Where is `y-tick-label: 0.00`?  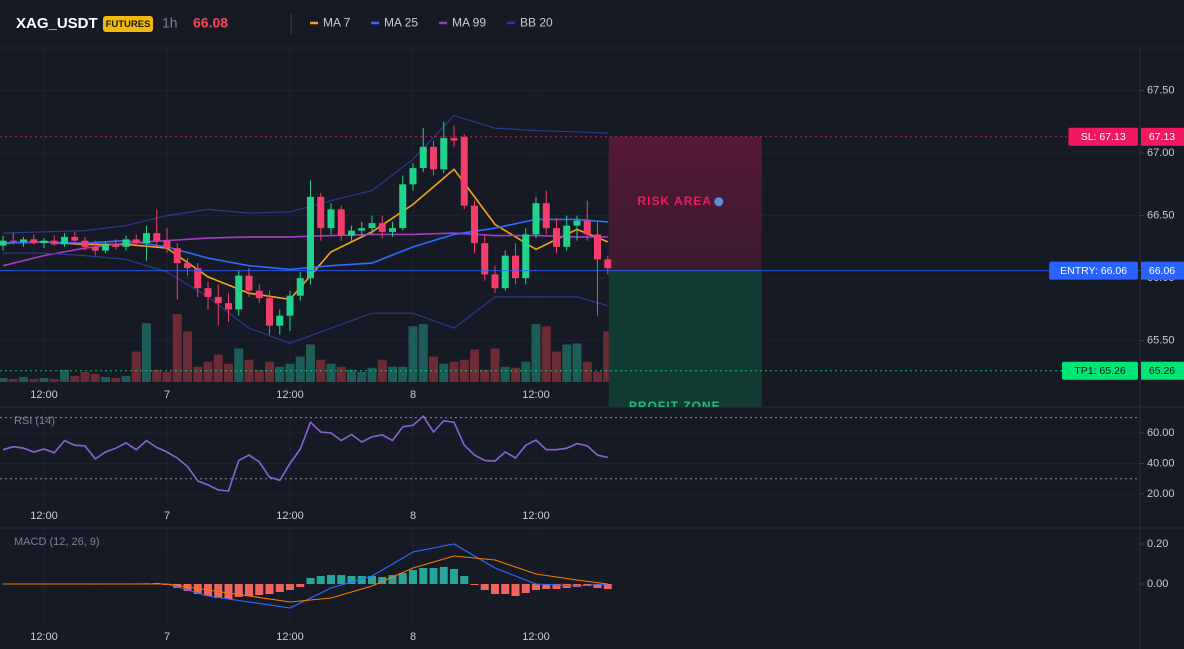
y-tick-label: 0.00 is located at coordinates (1157, 584).